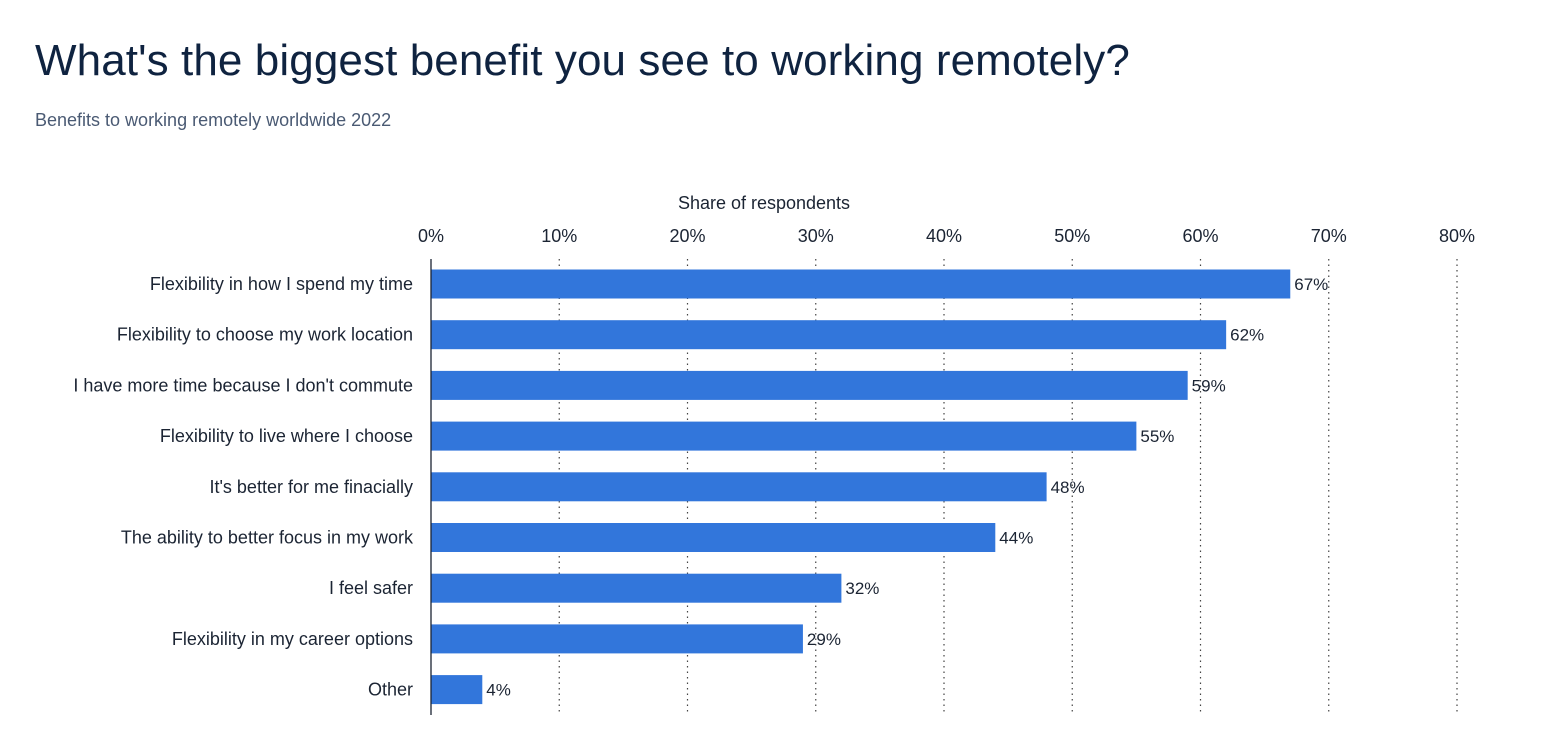 This screenshot has height=739, width=1541. I want to click on x-tick-label: 40%, so click(944, 236).